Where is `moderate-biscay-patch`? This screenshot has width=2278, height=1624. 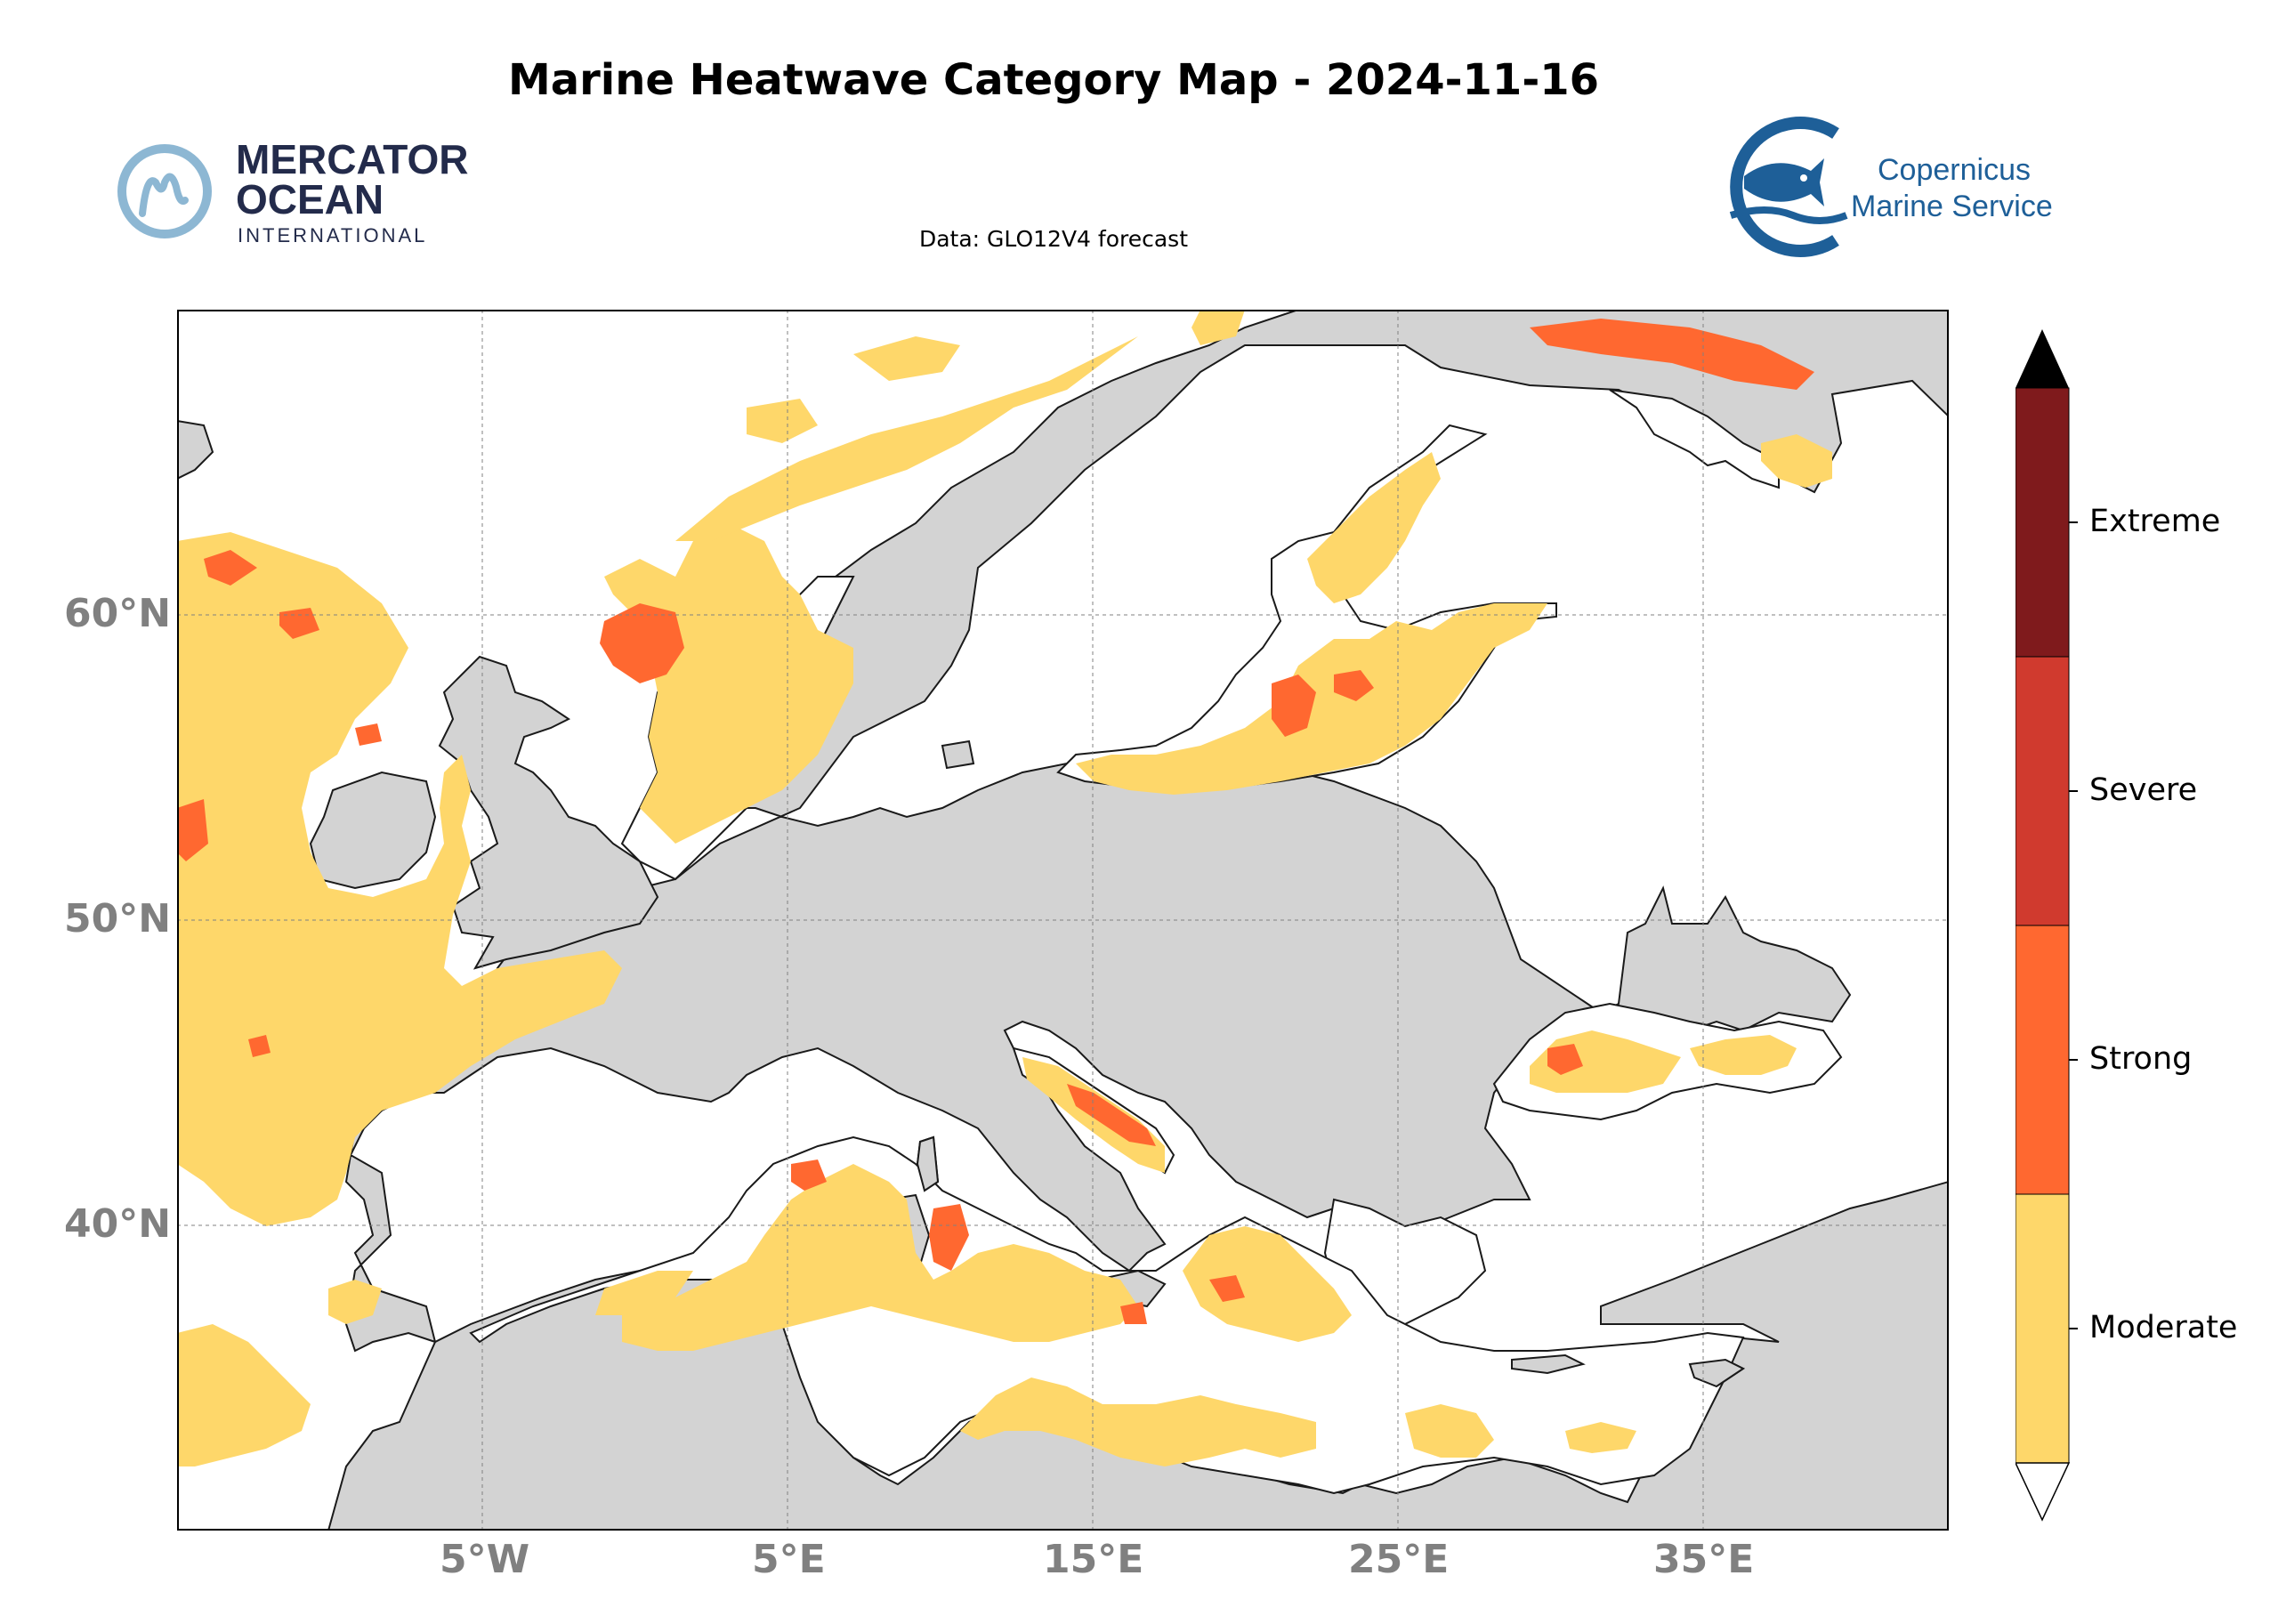
moderate-biscay-patch is located at coordinates (355, 1302).